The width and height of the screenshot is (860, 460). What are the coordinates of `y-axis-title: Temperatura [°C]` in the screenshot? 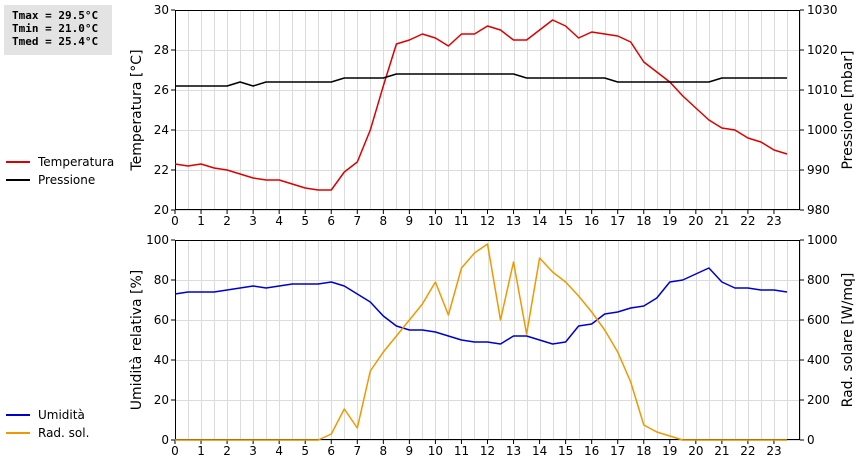 It's located at (137, 110).